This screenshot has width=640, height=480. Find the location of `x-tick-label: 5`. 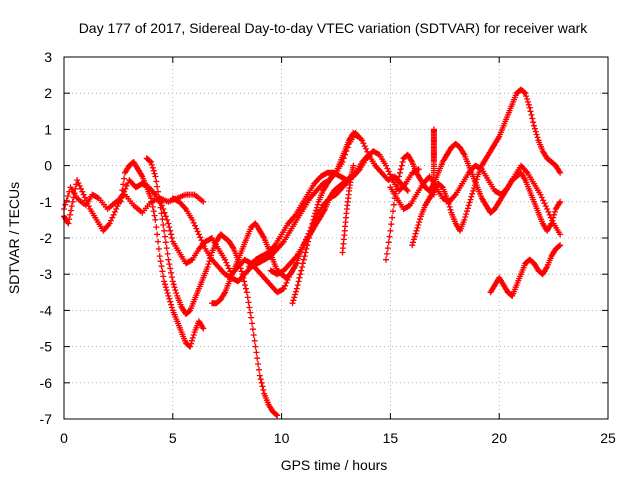

x-tick-label: 5 is located at coordinates (173, 438).